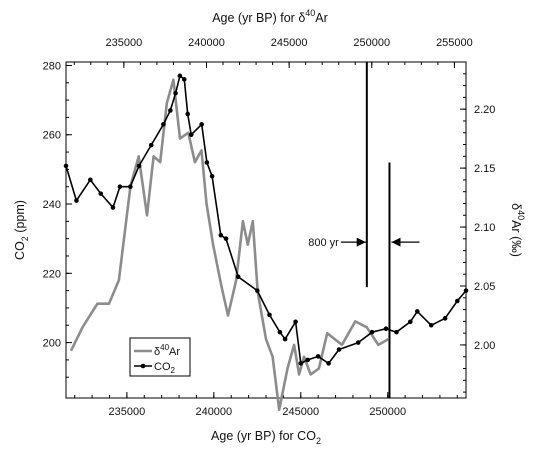 The width and height of the screenshot is (540, 460). Describe the element at coordinates (300, 412) in the screenshot. I see `bottom-tick-label: 245000` at that location.